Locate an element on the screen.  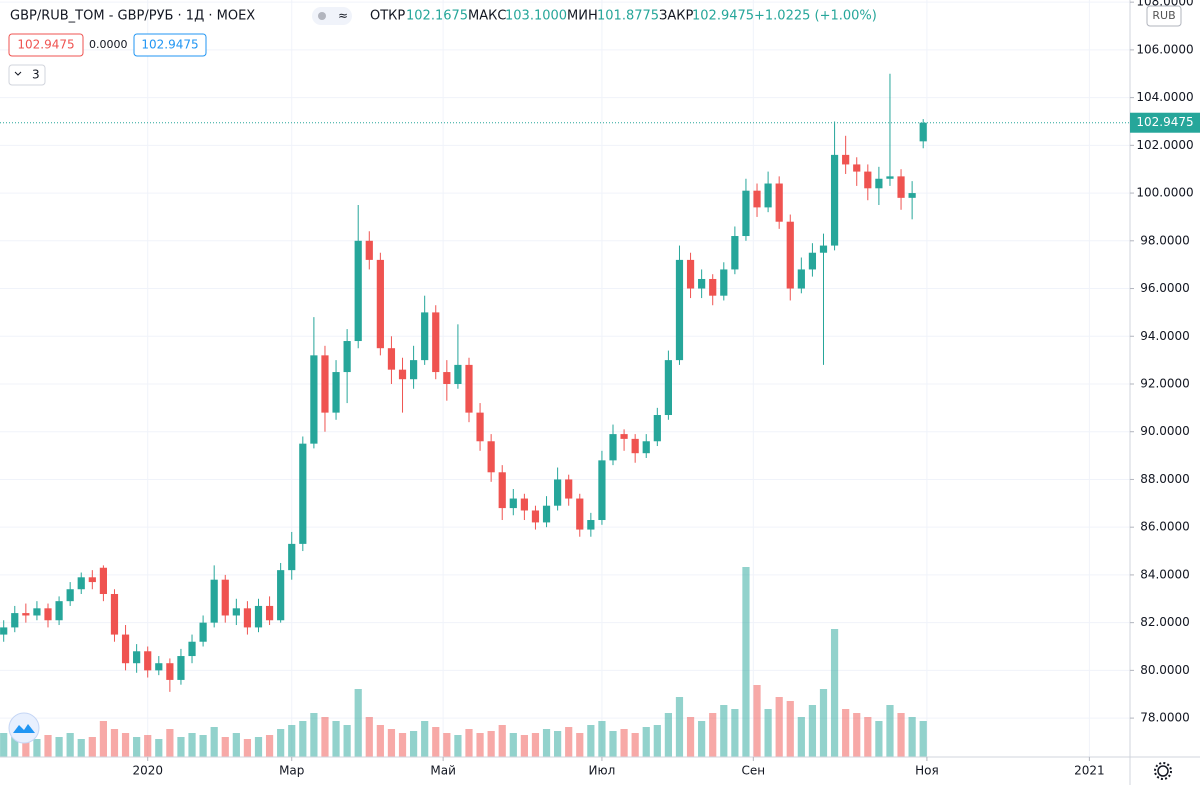
symbol-title: GBP/RUB_TOM - GBP/РУБ · 1Д · MOEX is located at coordinates (132, 16).